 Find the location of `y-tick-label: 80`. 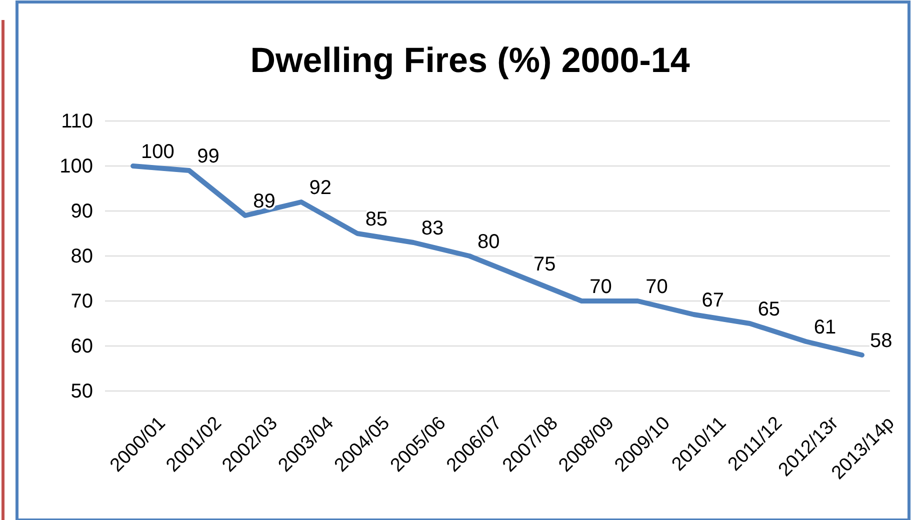

y-tick-label: 80 is located at coordinates (81, 256).